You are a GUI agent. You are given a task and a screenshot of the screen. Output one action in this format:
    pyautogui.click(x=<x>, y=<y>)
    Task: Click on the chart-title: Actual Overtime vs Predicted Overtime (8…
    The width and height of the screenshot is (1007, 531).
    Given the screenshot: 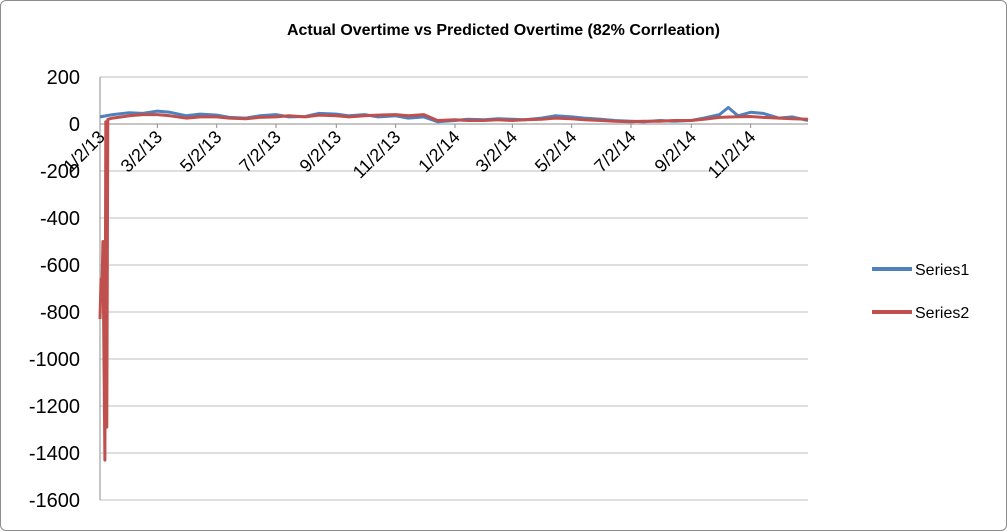 What is the action you would take?
    pyautogui.click(x=503, y=30)
    